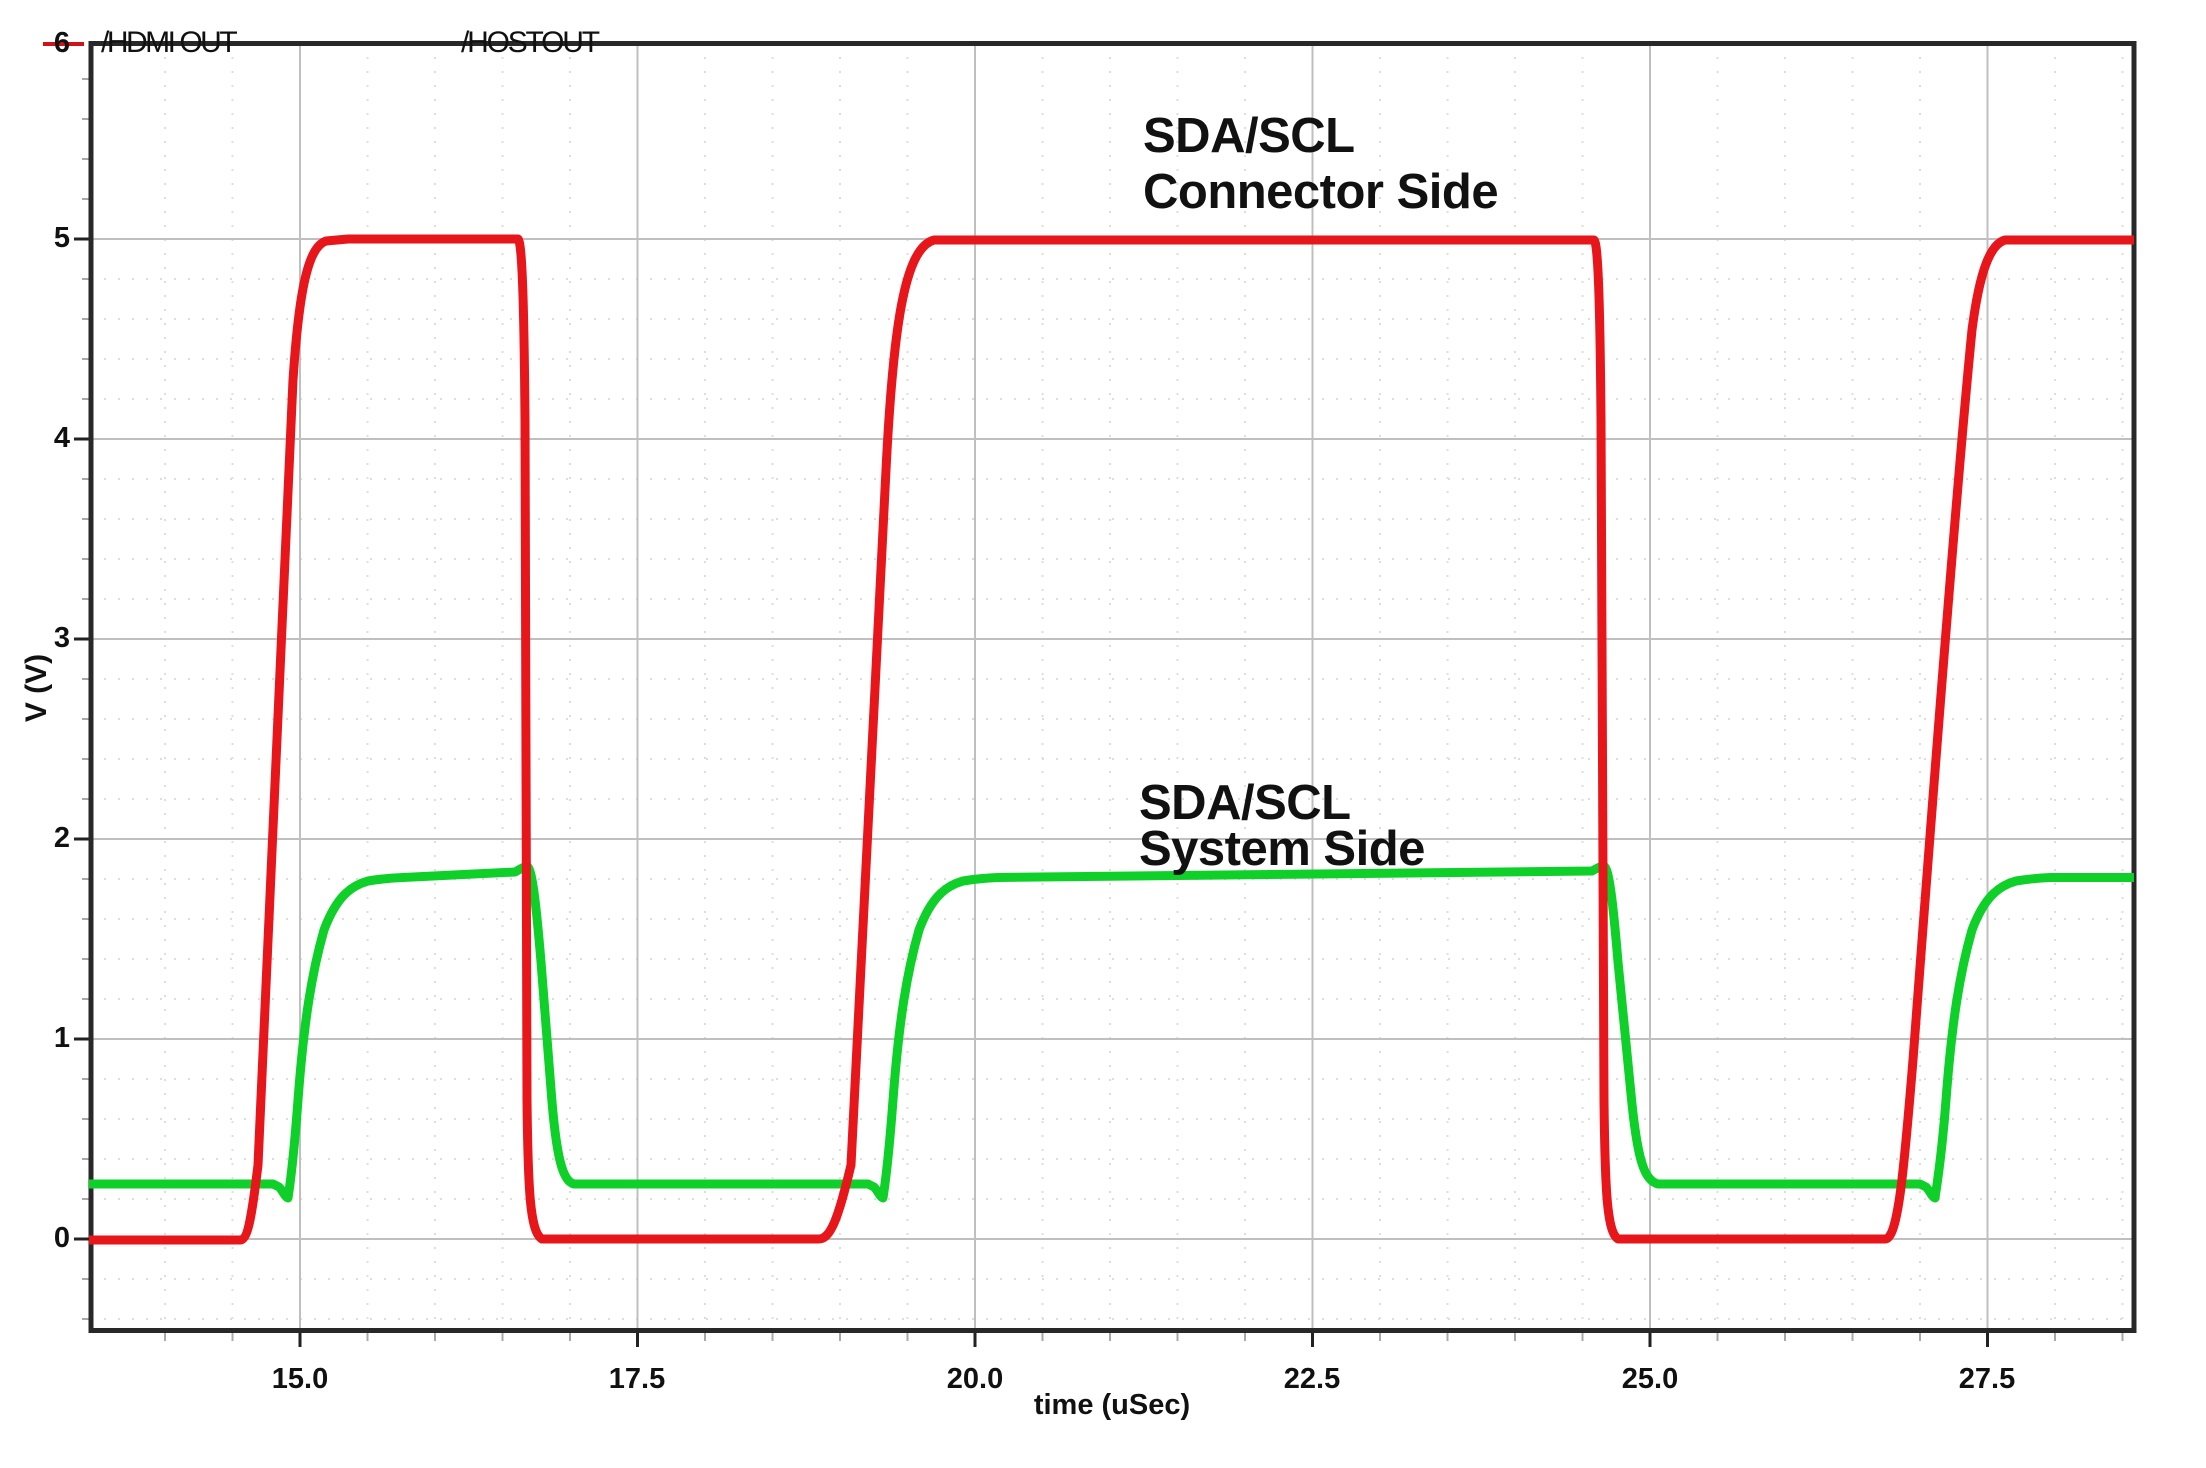  Describe the element at coordinates (62, 638) in the screenshot. I see `svg-text: 3` at that location.